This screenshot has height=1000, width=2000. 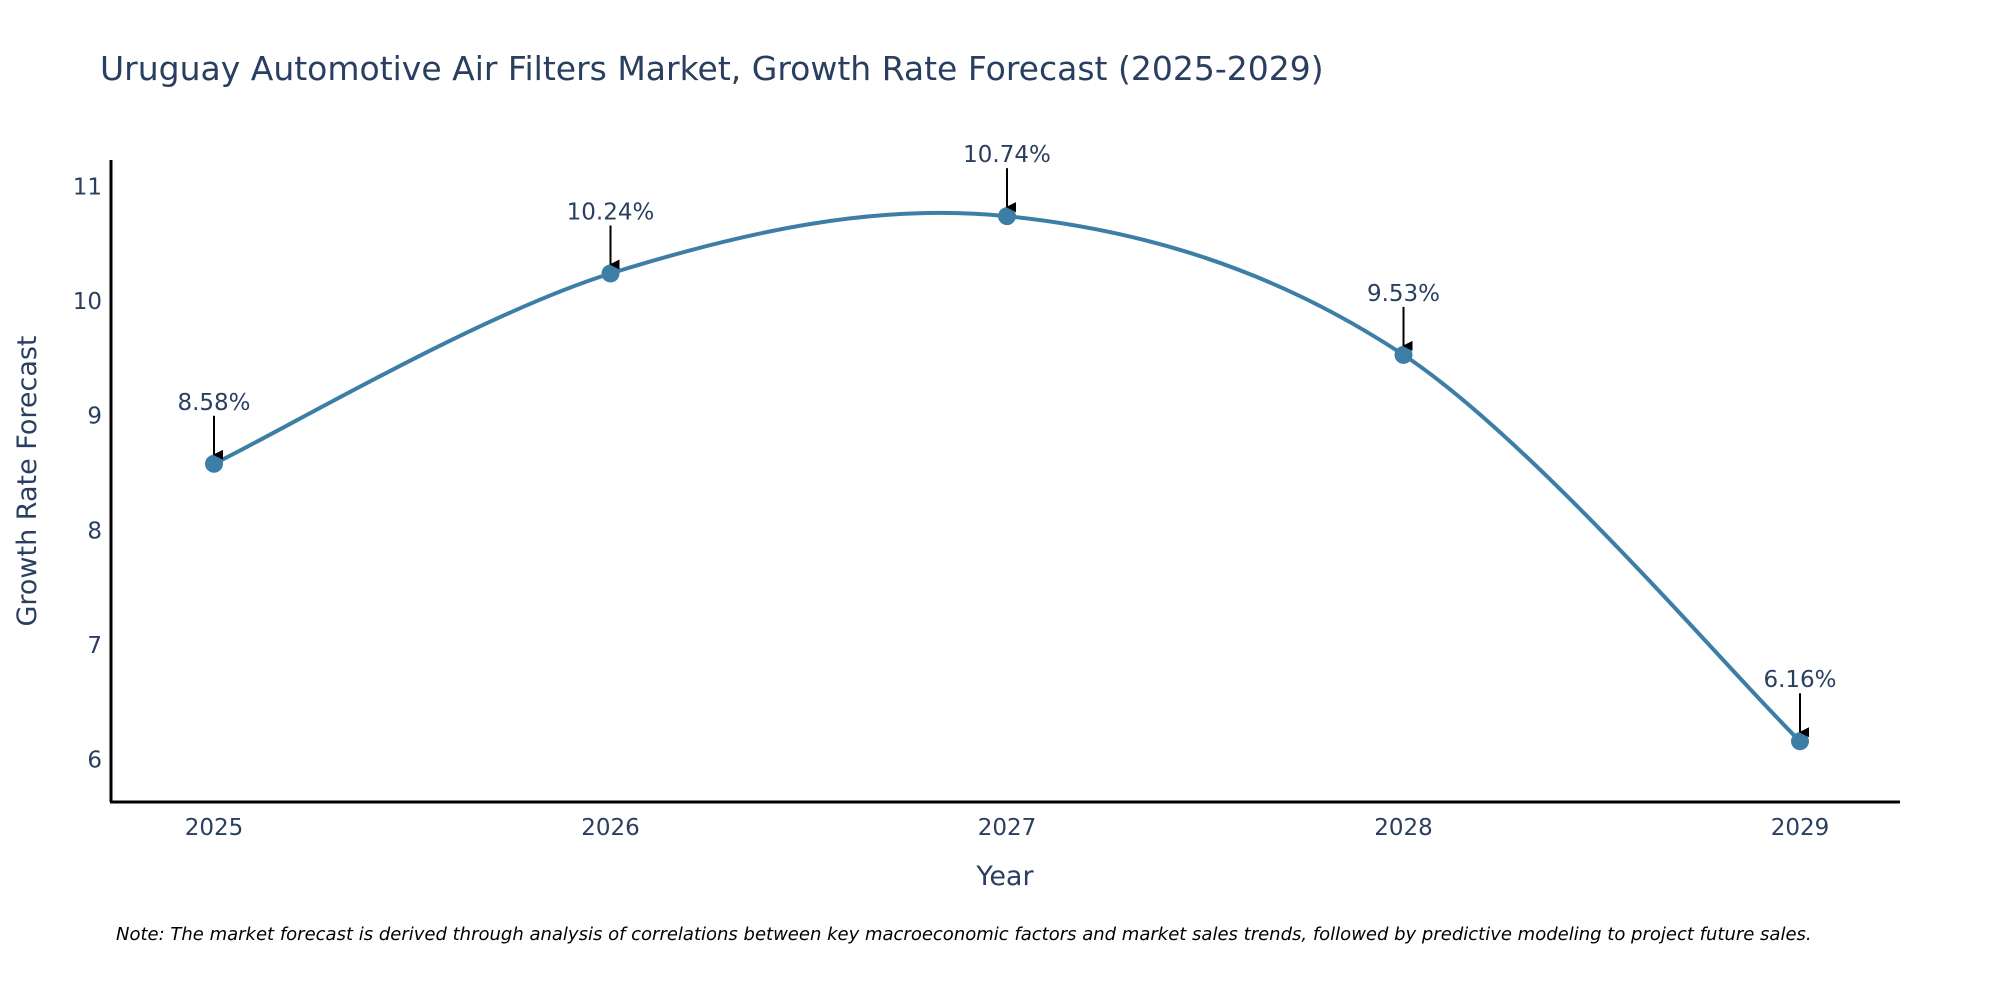 I want to click on x-axis-ticks: 2025 2026 2027 2028 2029, so click(x=1007, y=828).